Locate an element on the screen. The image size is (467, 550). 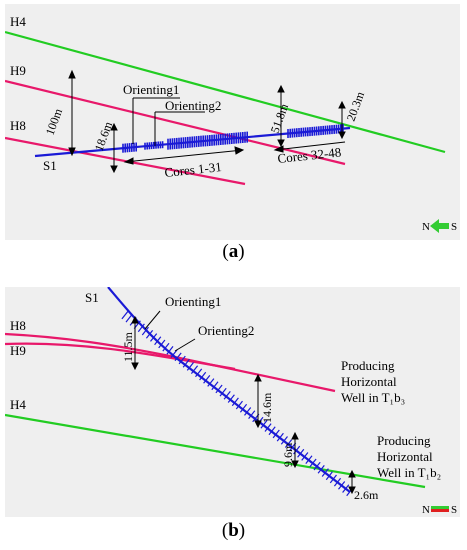
caption-b: (b) is located at coordinates (233, 530).